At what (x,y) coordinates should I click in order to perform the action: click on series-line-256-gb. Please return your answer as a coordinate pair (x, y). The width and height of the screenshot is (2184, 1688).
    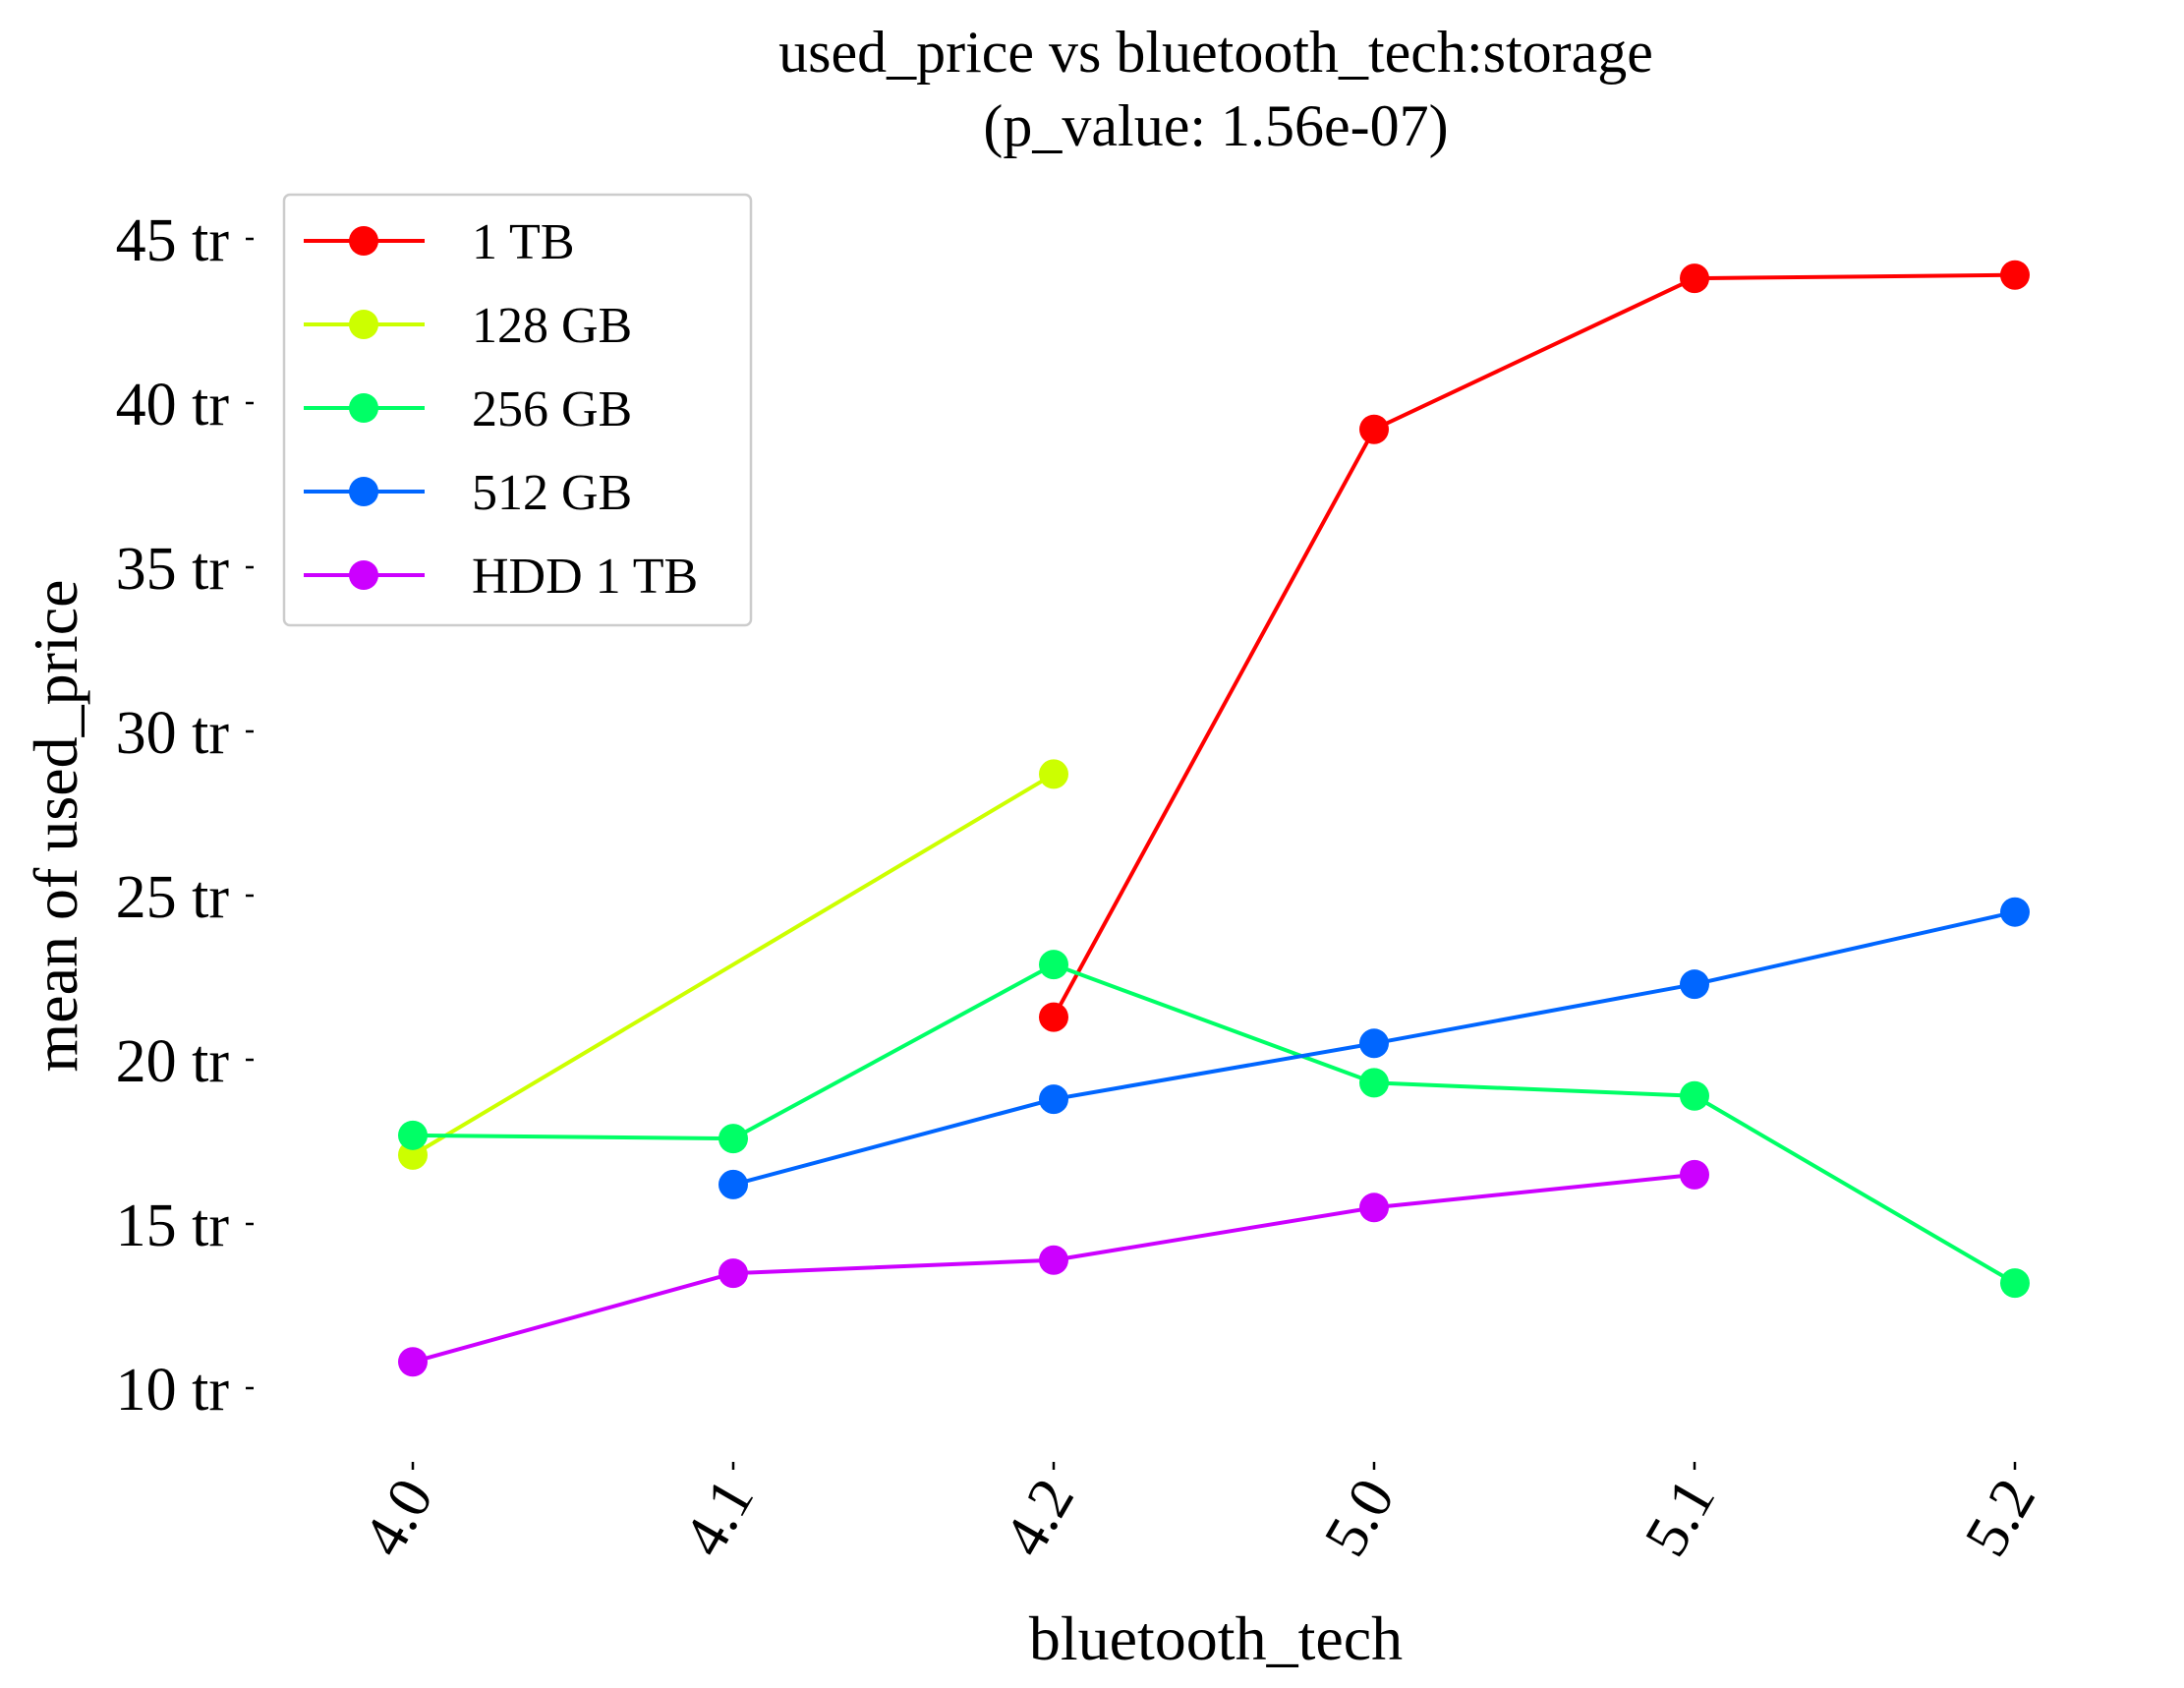
    Looking at the image, I should click on (1214, 1123).